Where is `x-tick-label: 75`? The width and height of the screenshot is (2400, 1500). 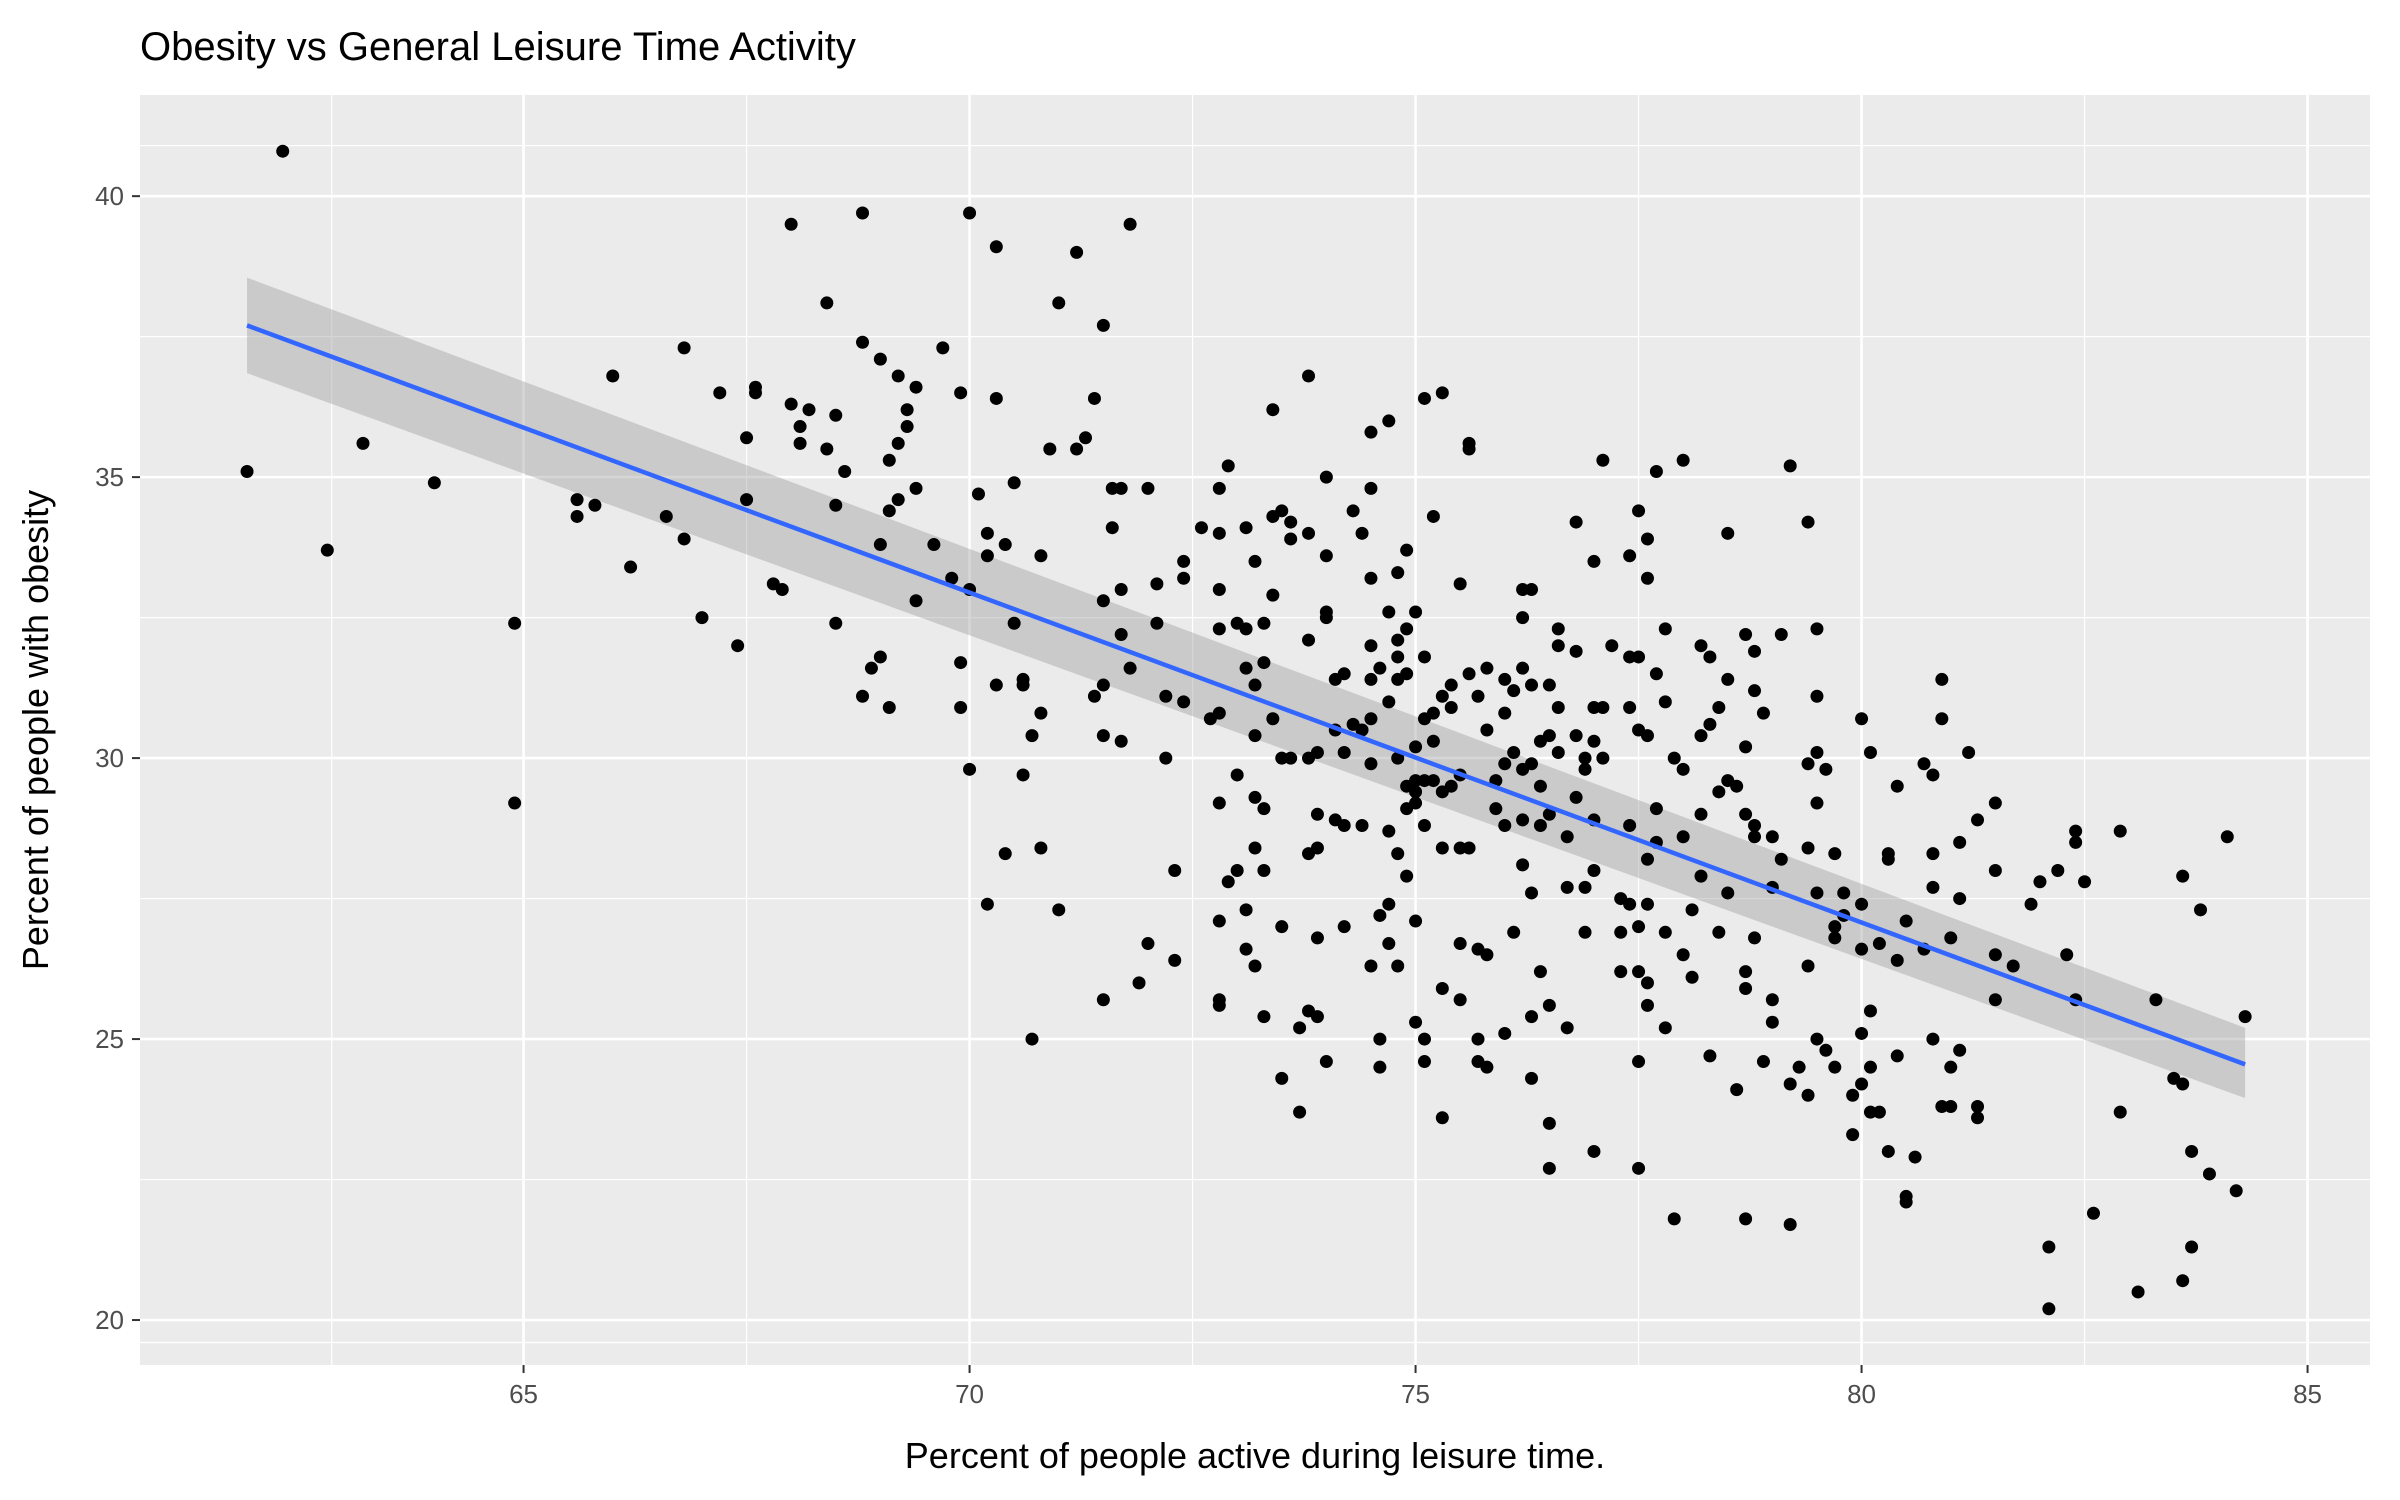 x-tick-label: 75 is located at coordinates (1415, 1394).